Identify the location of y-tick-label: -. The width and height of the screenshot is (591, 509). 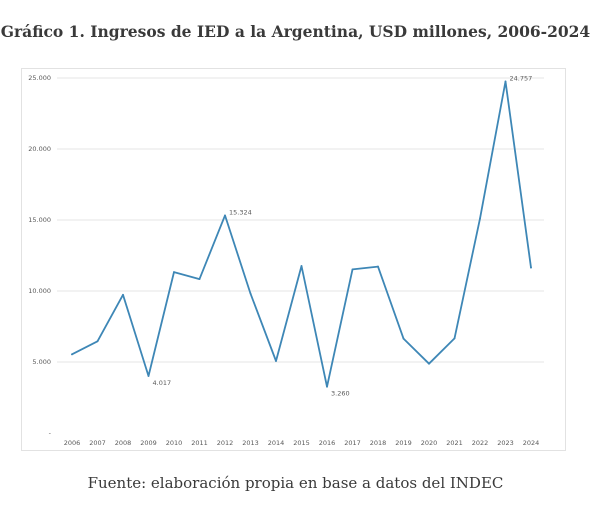
(50, 433).